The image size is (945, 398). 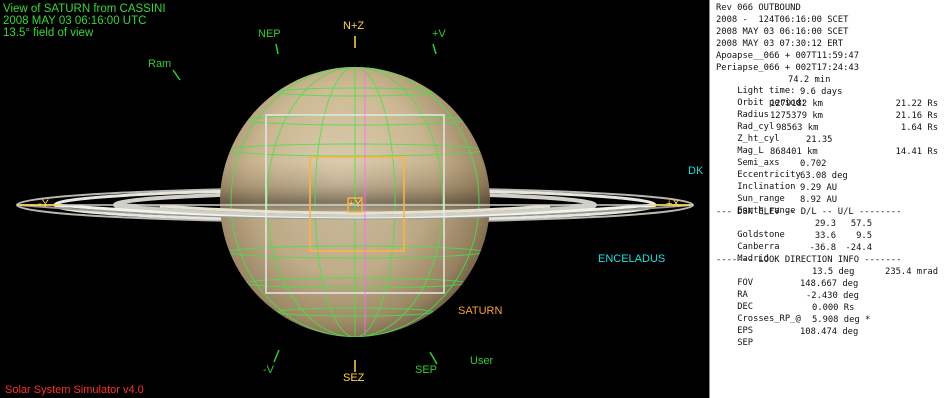 What do you see at coordinates (916, 152) in the screenshot?
I see `semi-axs-rs: 14.41 Rs` at bounding box center [916, 152].